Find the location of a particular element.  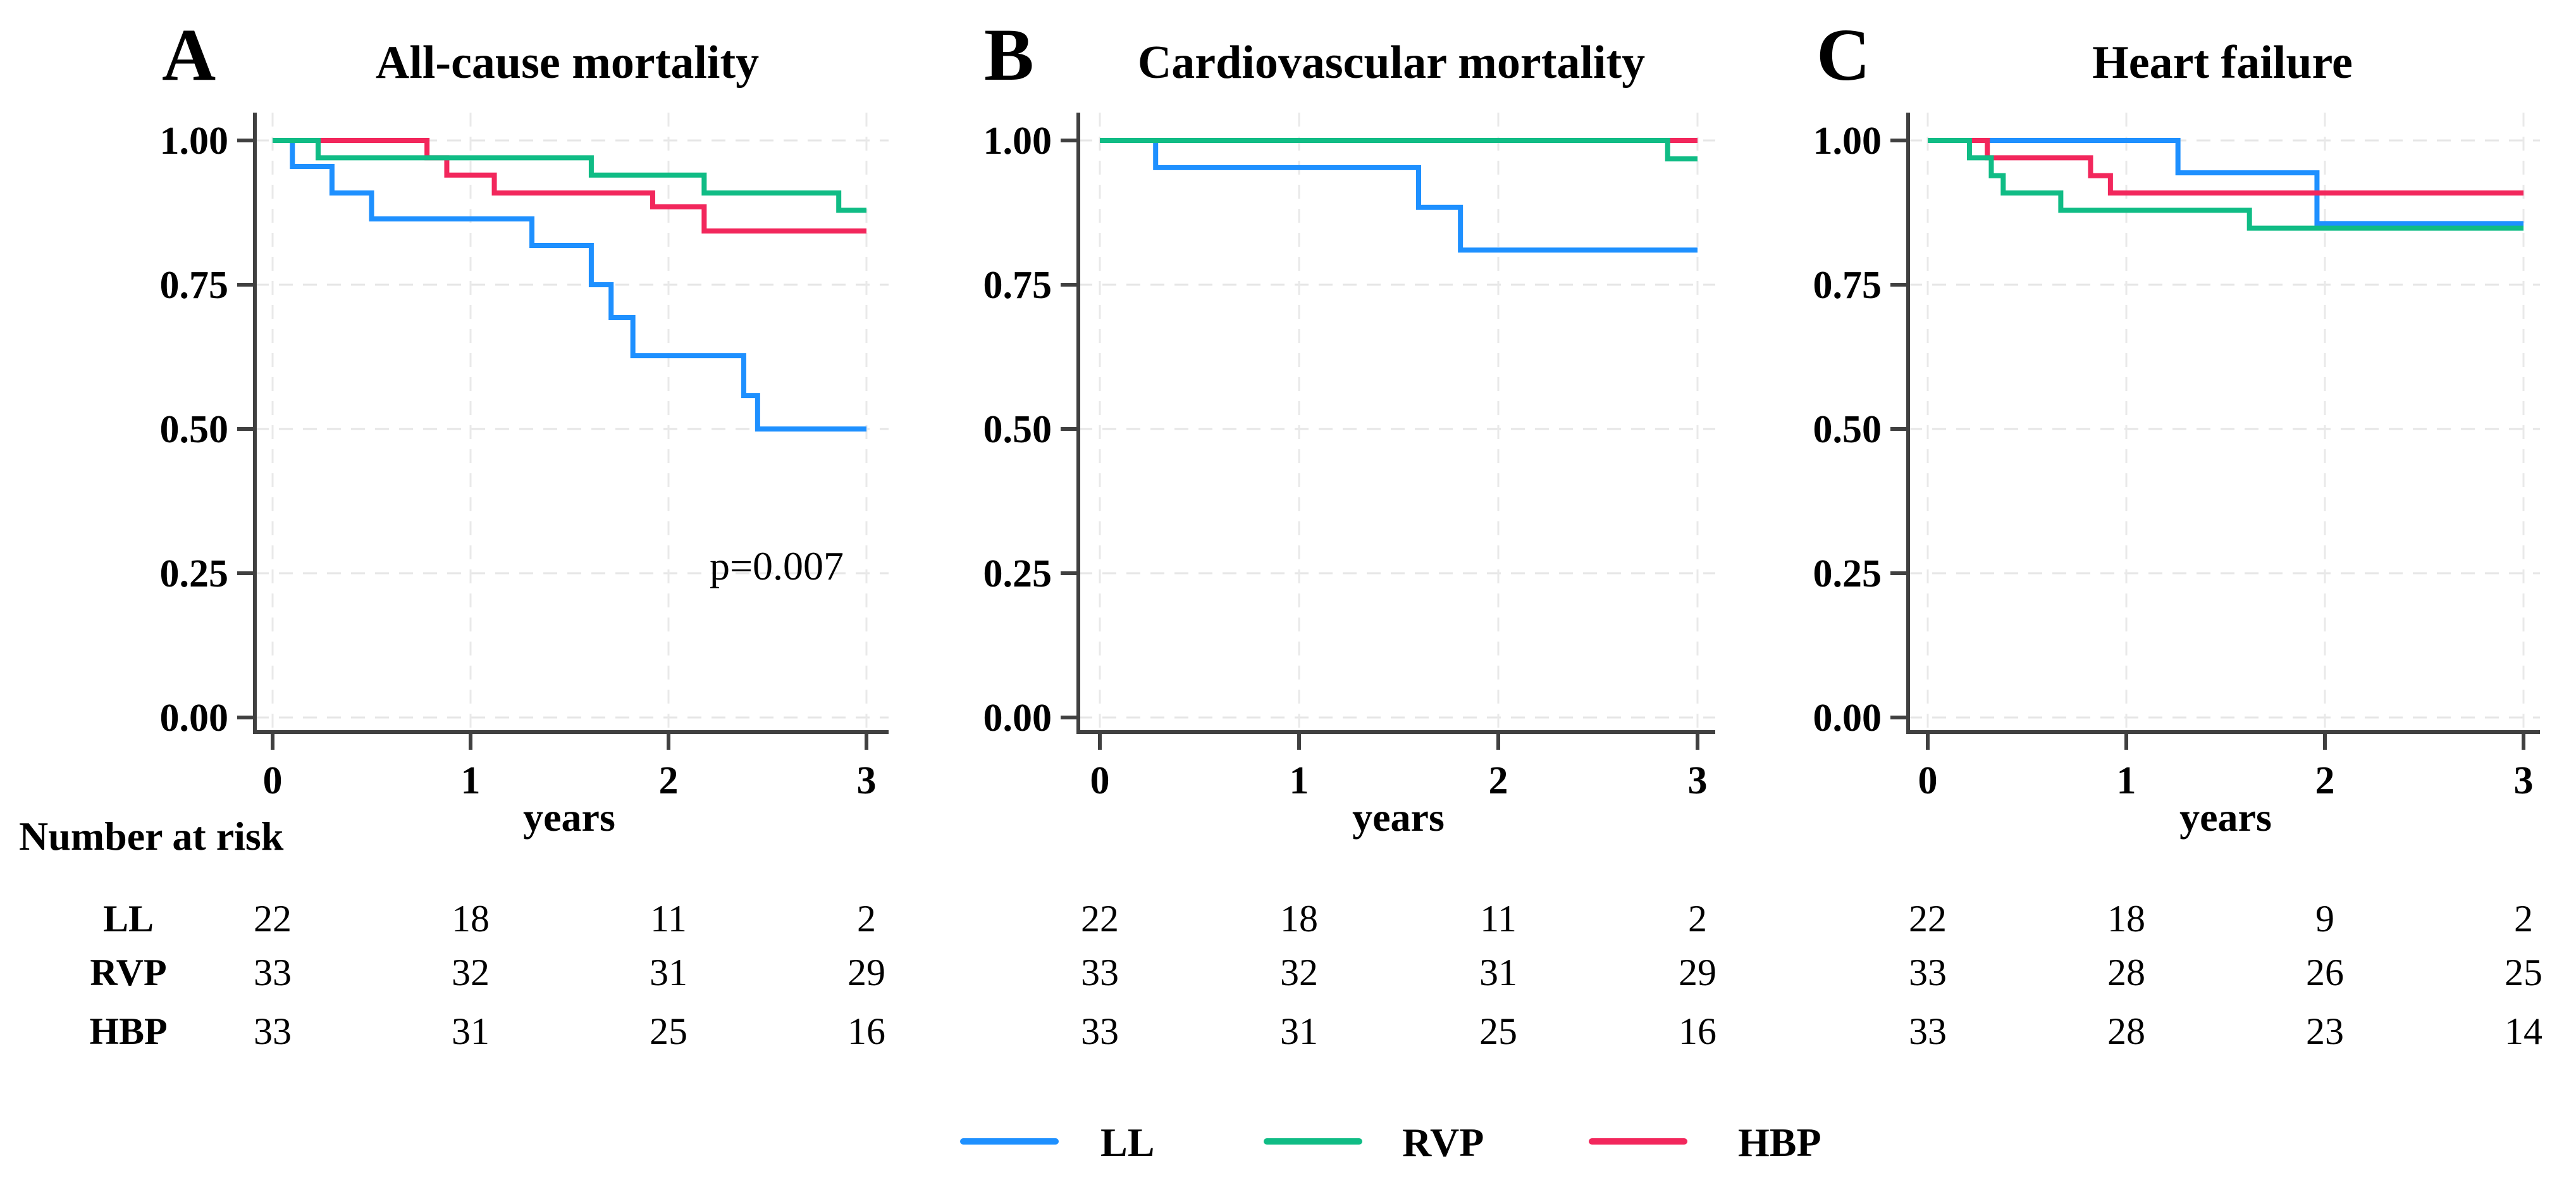

risk-value-hbp-a-t0: 33 is located at coordinates (273, 1031).